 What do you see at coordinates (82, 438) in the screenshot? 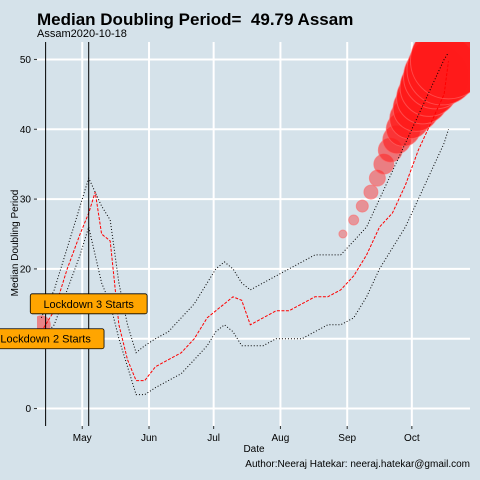
I see `x-tick-label: May` at bounding box center [82, 438].